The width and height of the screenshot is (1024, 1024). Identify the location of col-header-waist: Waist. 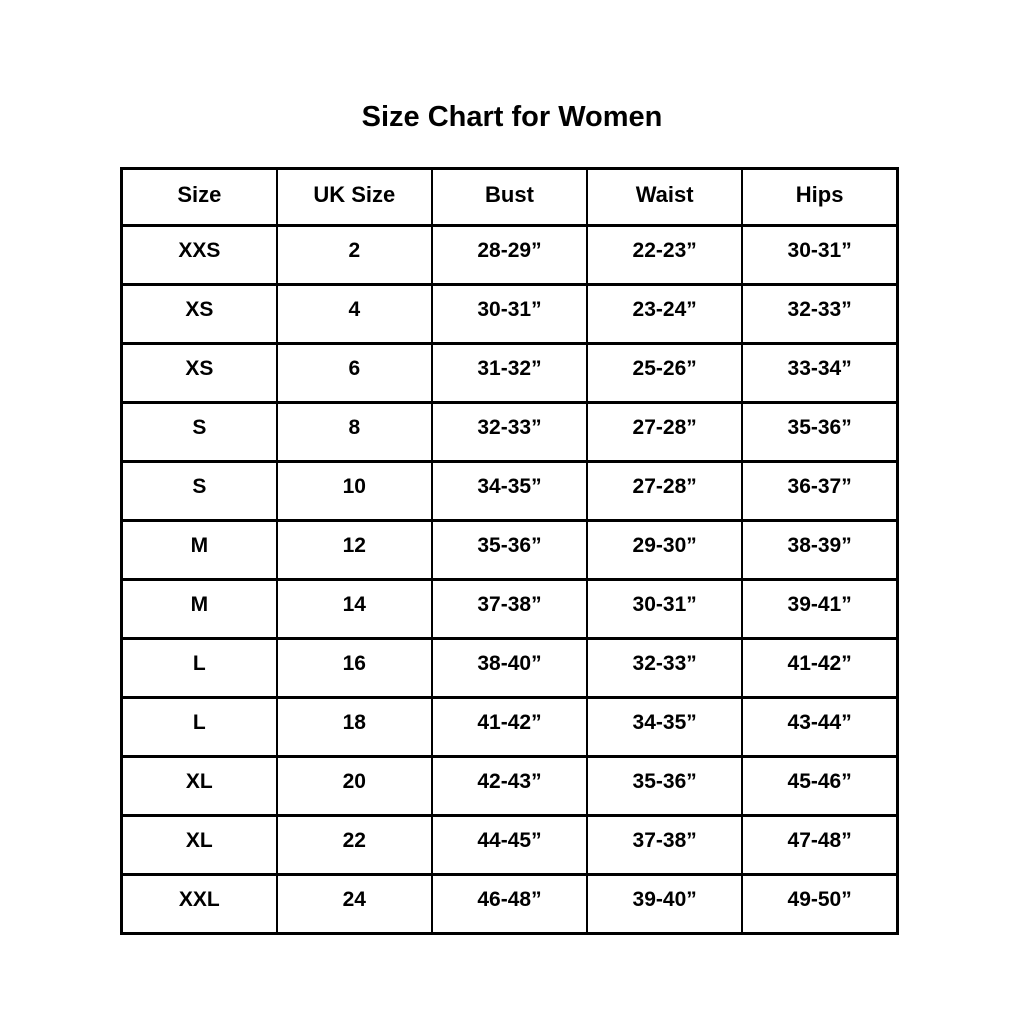
(665, 197).